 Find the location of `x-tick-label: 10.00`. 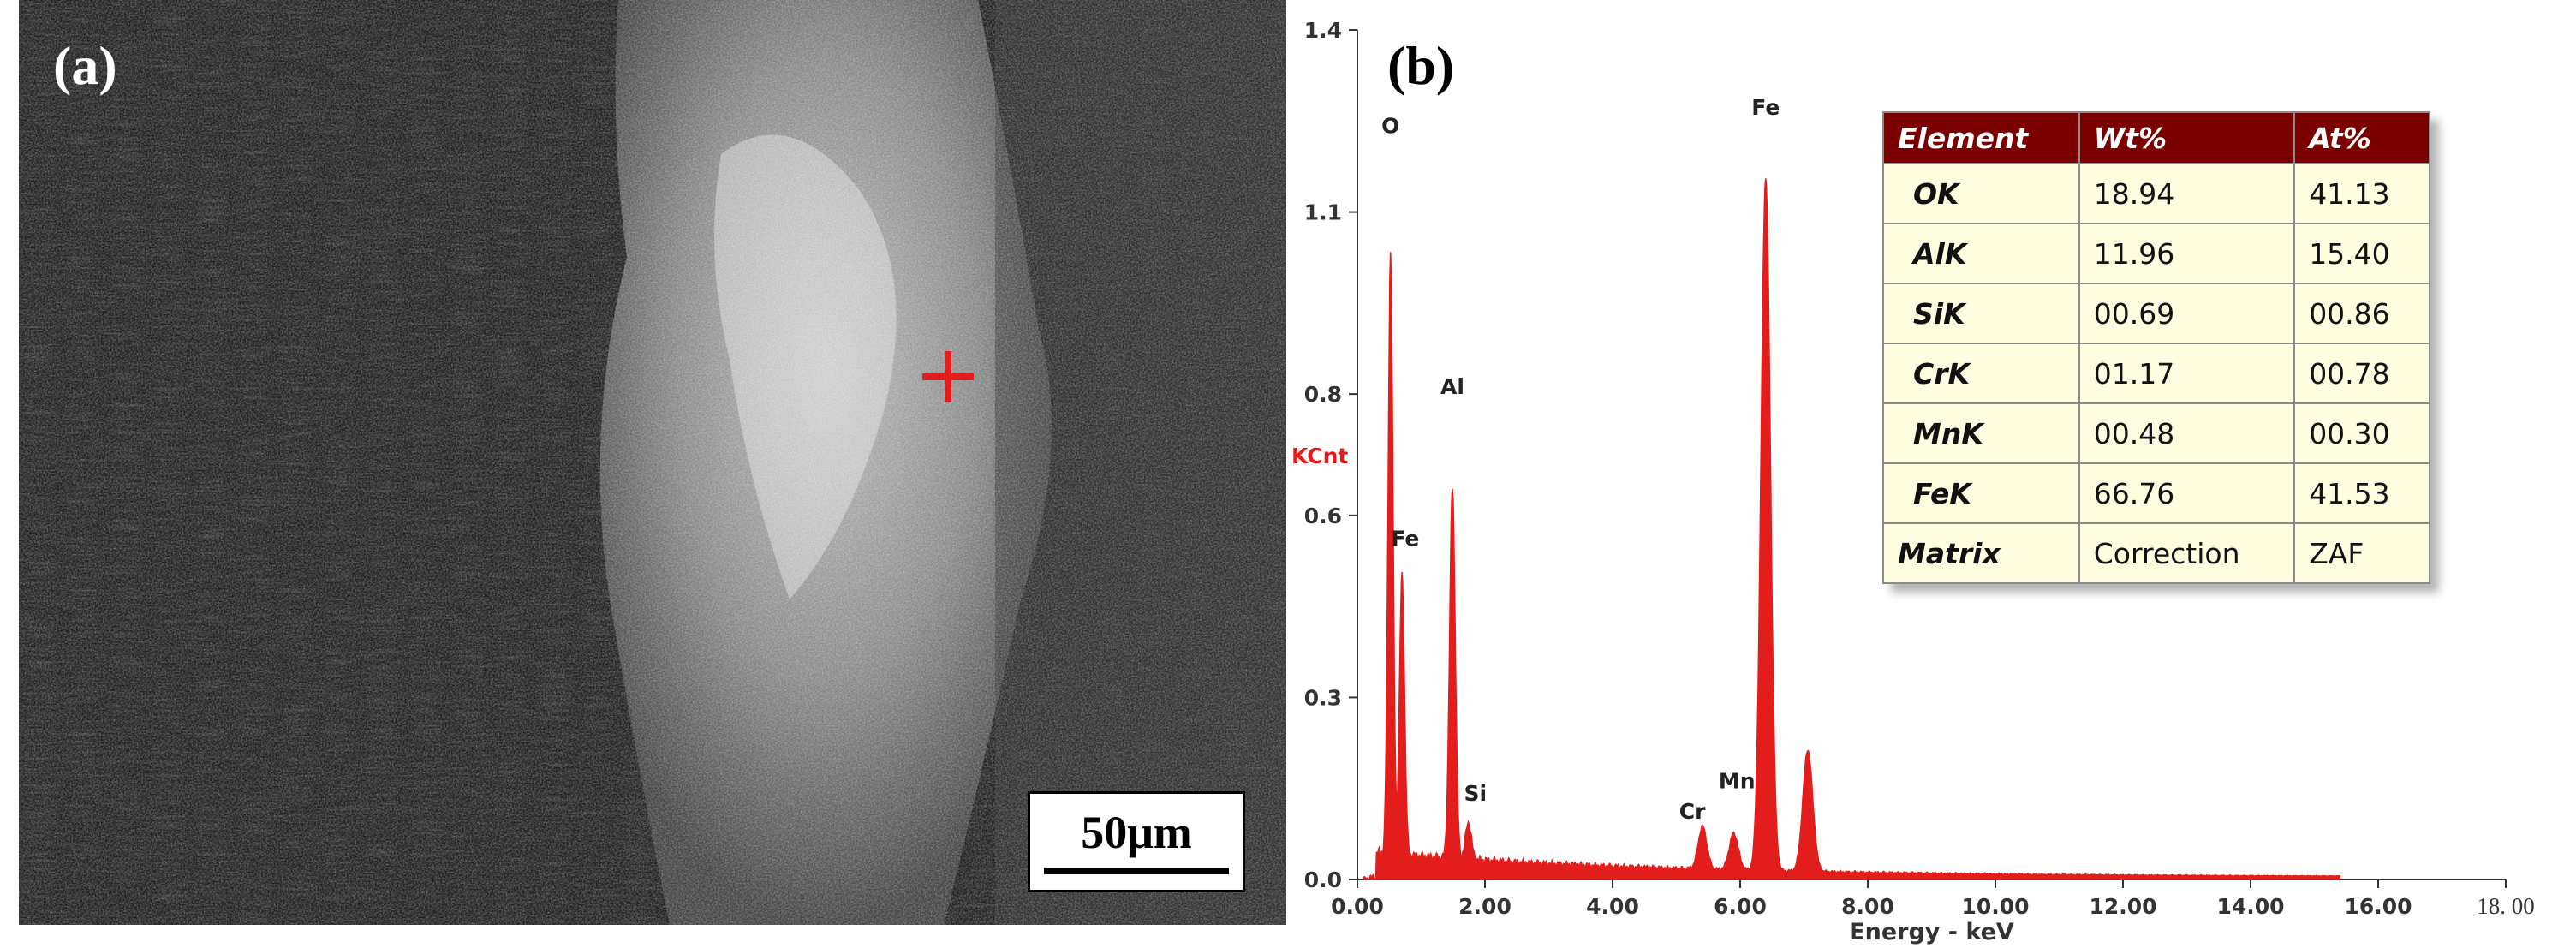

x-tick-label: 10.00 is located at coordinates (1995, 906).